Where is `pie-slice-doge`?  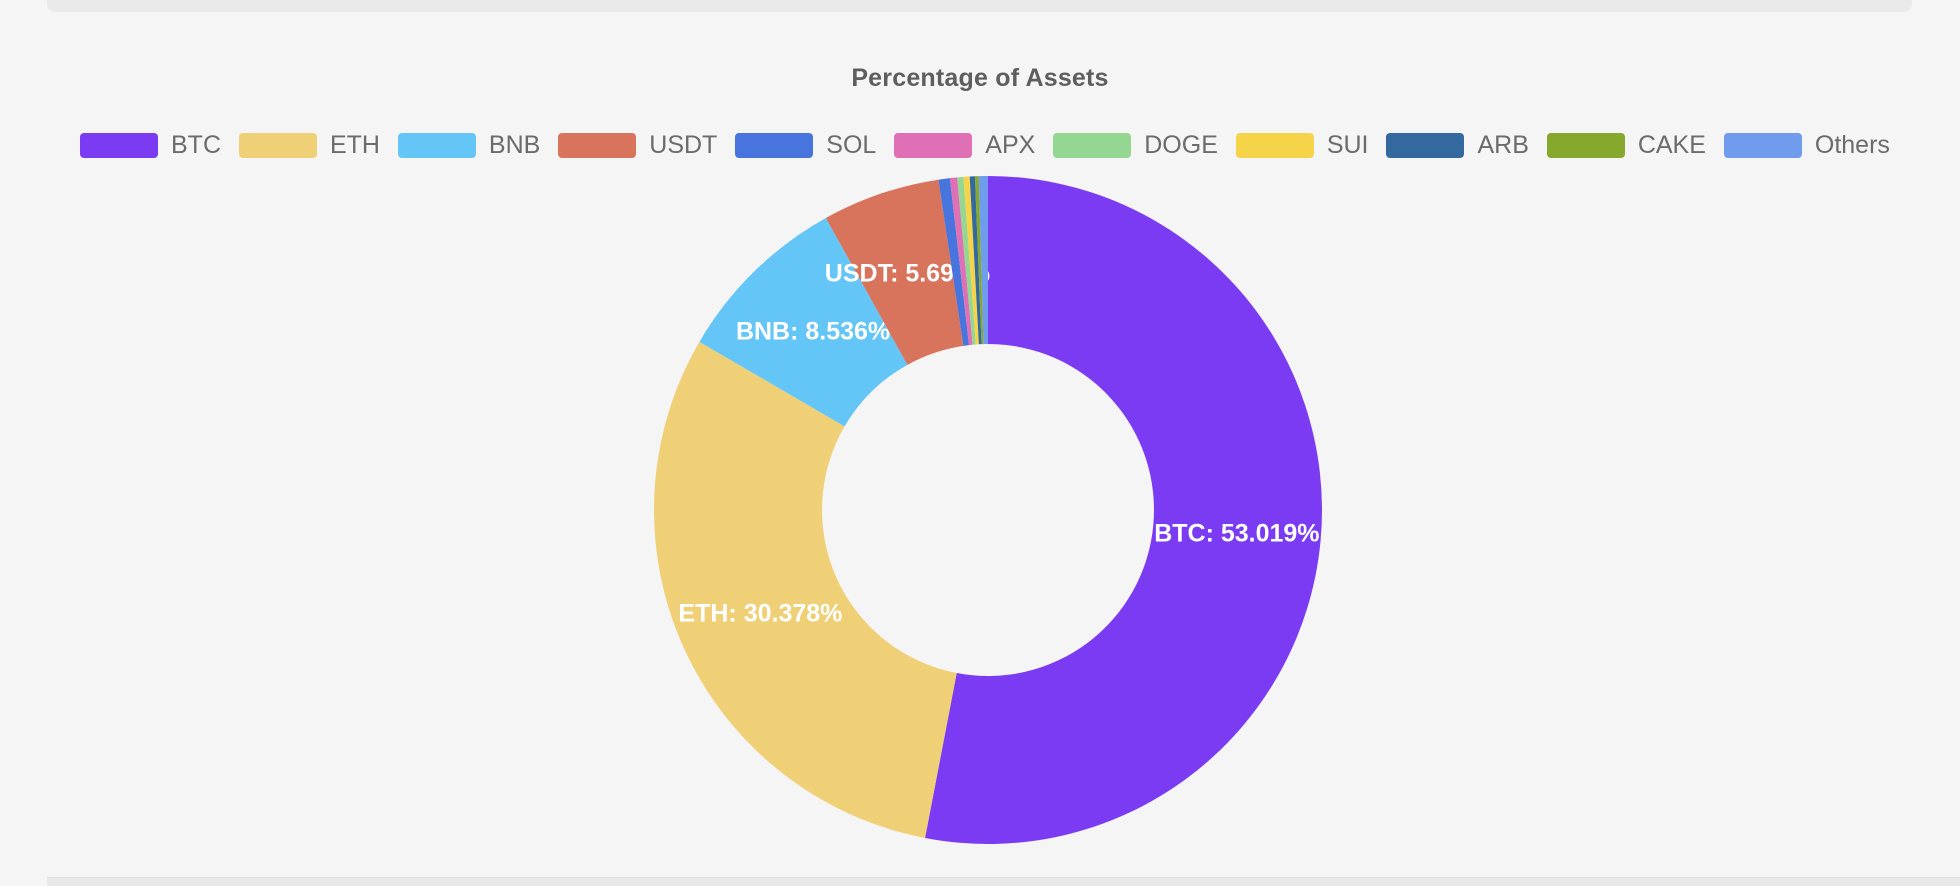
pie-slice-doge is located at coordinates (966, 260).